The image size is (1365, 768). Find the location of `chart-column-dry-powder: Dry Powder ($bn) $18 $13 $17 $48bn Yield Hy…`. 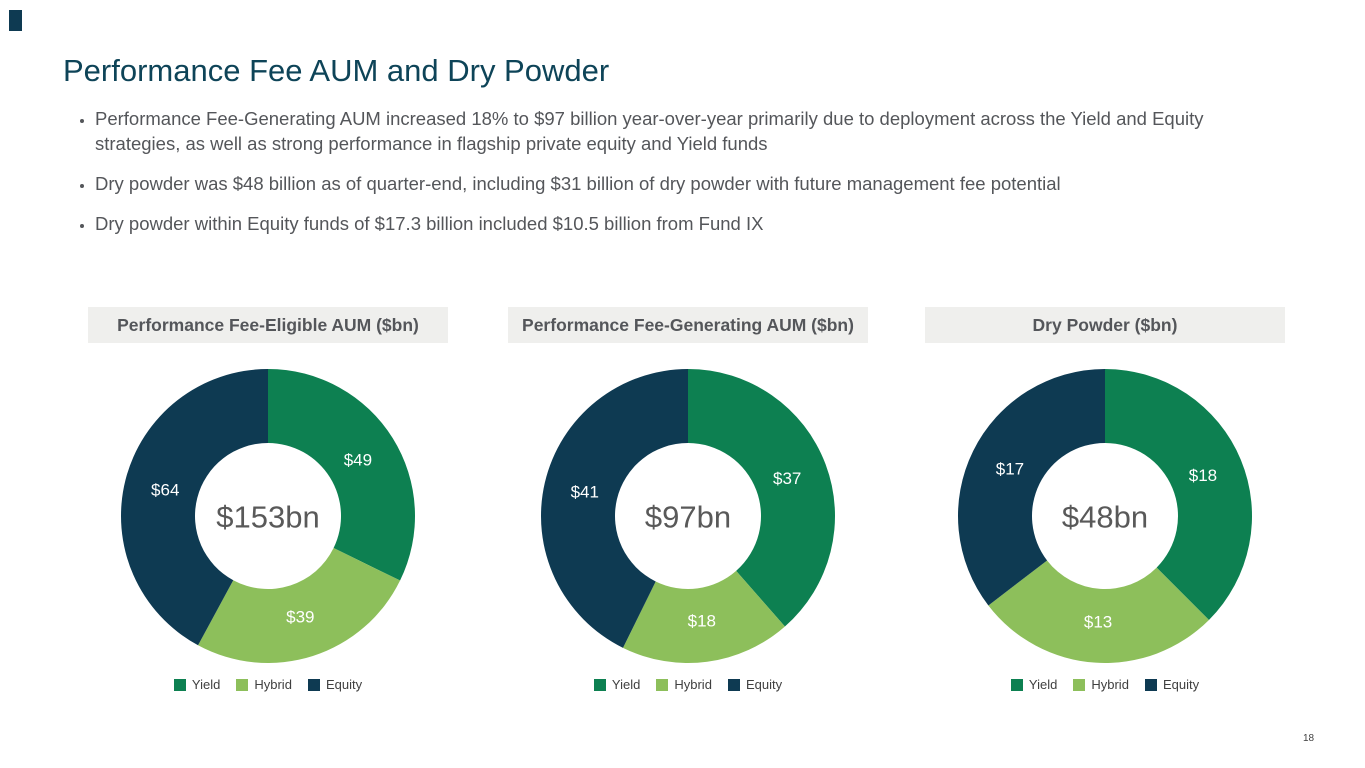

chart-column-dry-powder: Dry Powder ($bn) $18 $13 $17 $48bn Yield Hy… is located at coordinates (1105, 499).